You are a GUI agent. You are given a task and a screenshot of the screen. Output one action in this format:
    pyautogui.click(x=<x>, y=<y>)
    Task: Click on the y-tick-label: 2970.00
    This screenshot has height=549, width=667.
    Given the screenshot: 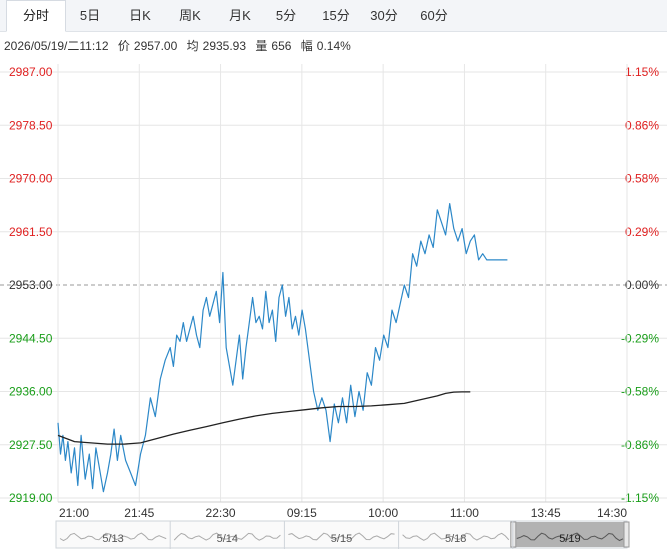 What is the action you would take?
    pyautogui.click(x=31, y=179)
    